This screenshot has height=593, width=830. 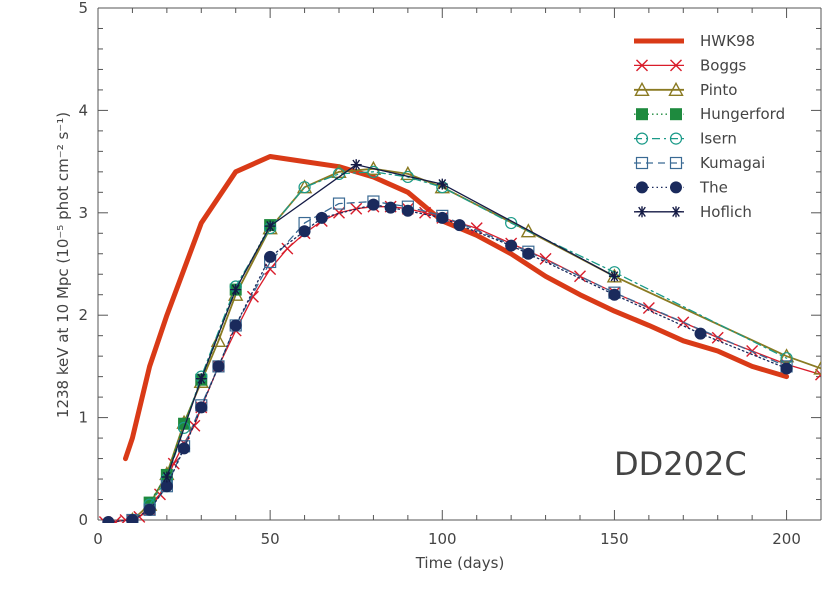 I want to click on legend-item-kumagai: Kumagai, so click(x=699, y=163).